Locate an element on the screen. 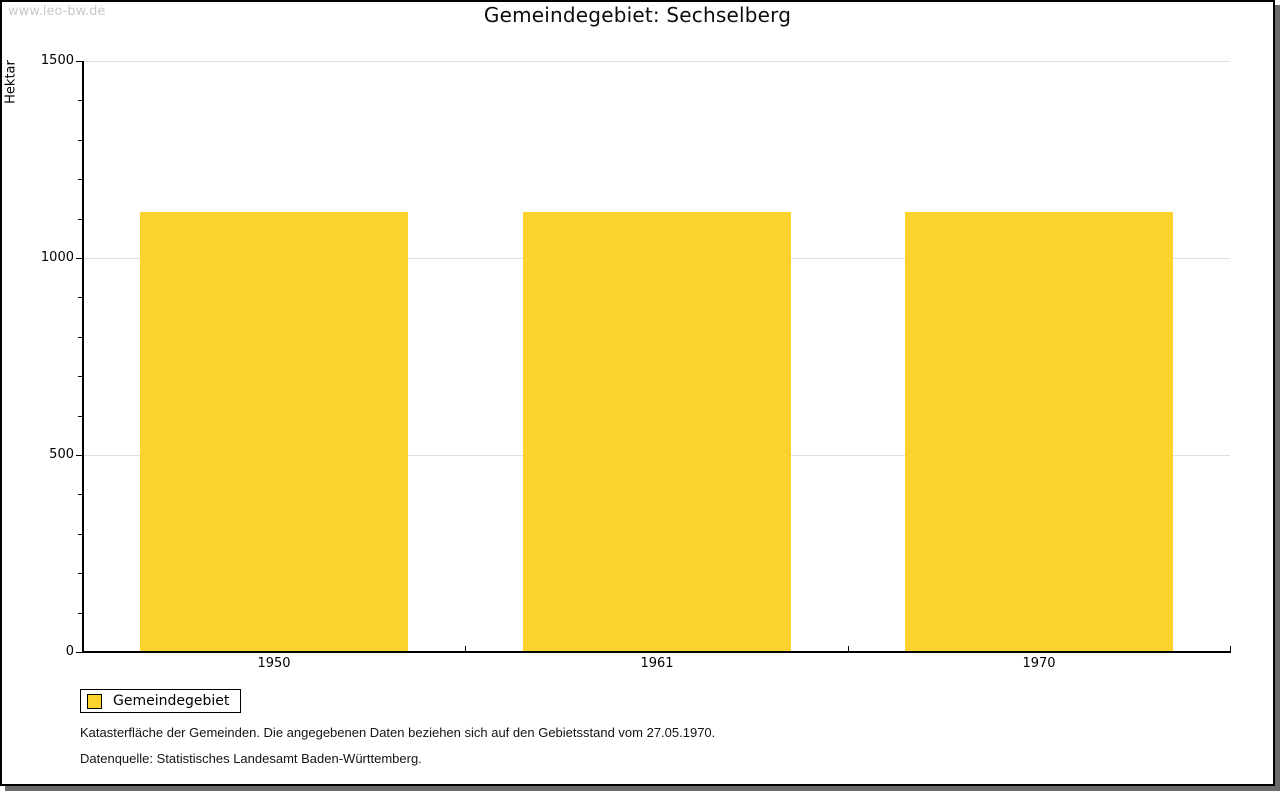 This screenshot has width=1280, height=791. legend: Gemeindegebiet is located at coordinates (161, 701).